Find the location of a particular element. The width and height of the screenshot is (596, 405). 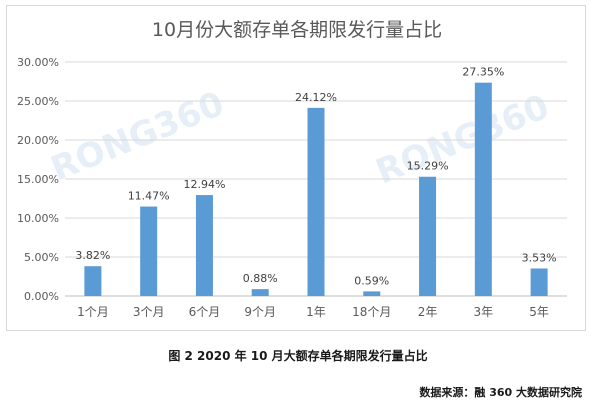

data-label: 15.29% is located at coordinates (428, 166).